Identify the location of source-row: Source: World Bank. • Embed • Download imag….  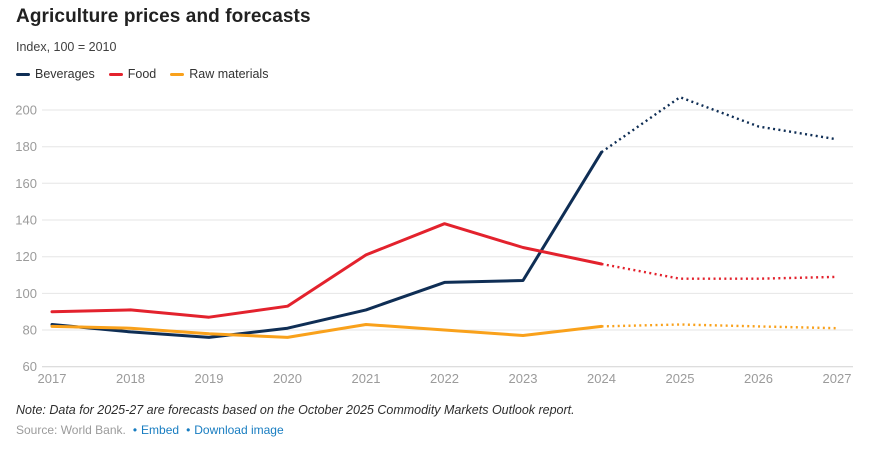
(150, 430).